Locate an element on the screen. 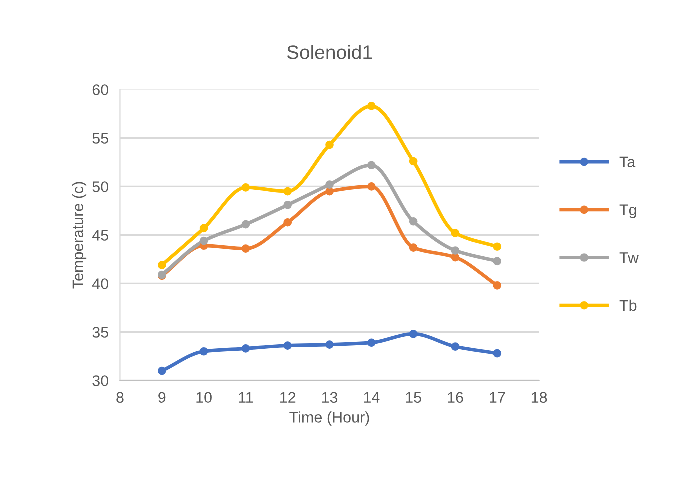 The image size is (687, 485). y-tick-label: 55 is located at coordinates (100, 138).